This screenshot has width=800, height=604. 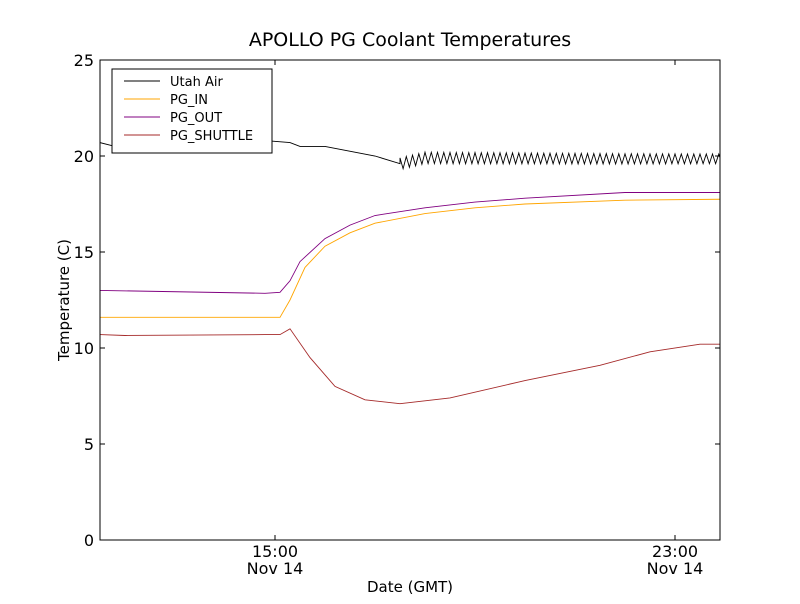 I want to click on x-tick-label-time: 15:00, so click(x=275, y=551).